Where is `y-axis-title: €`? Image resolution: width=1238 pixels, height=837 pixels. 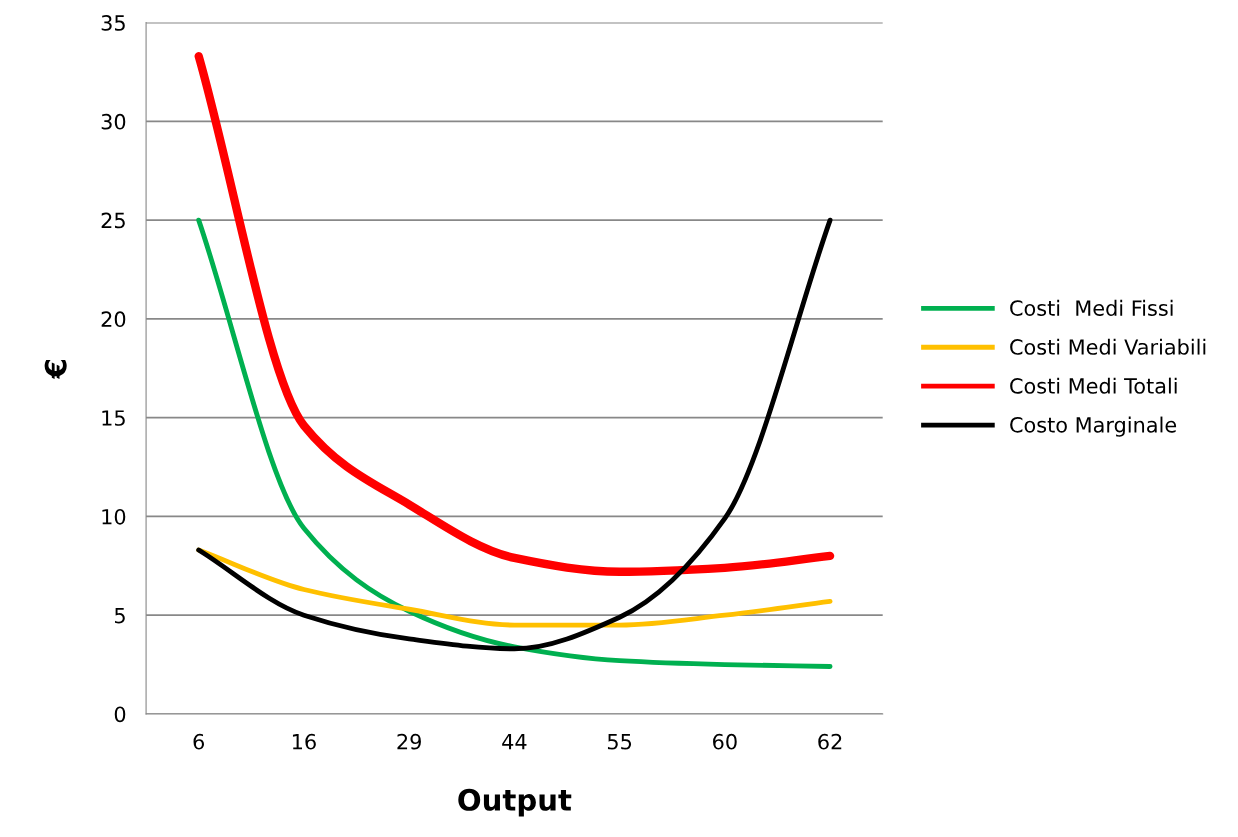
y-axis-title: € is located at coordinates (55, 369).